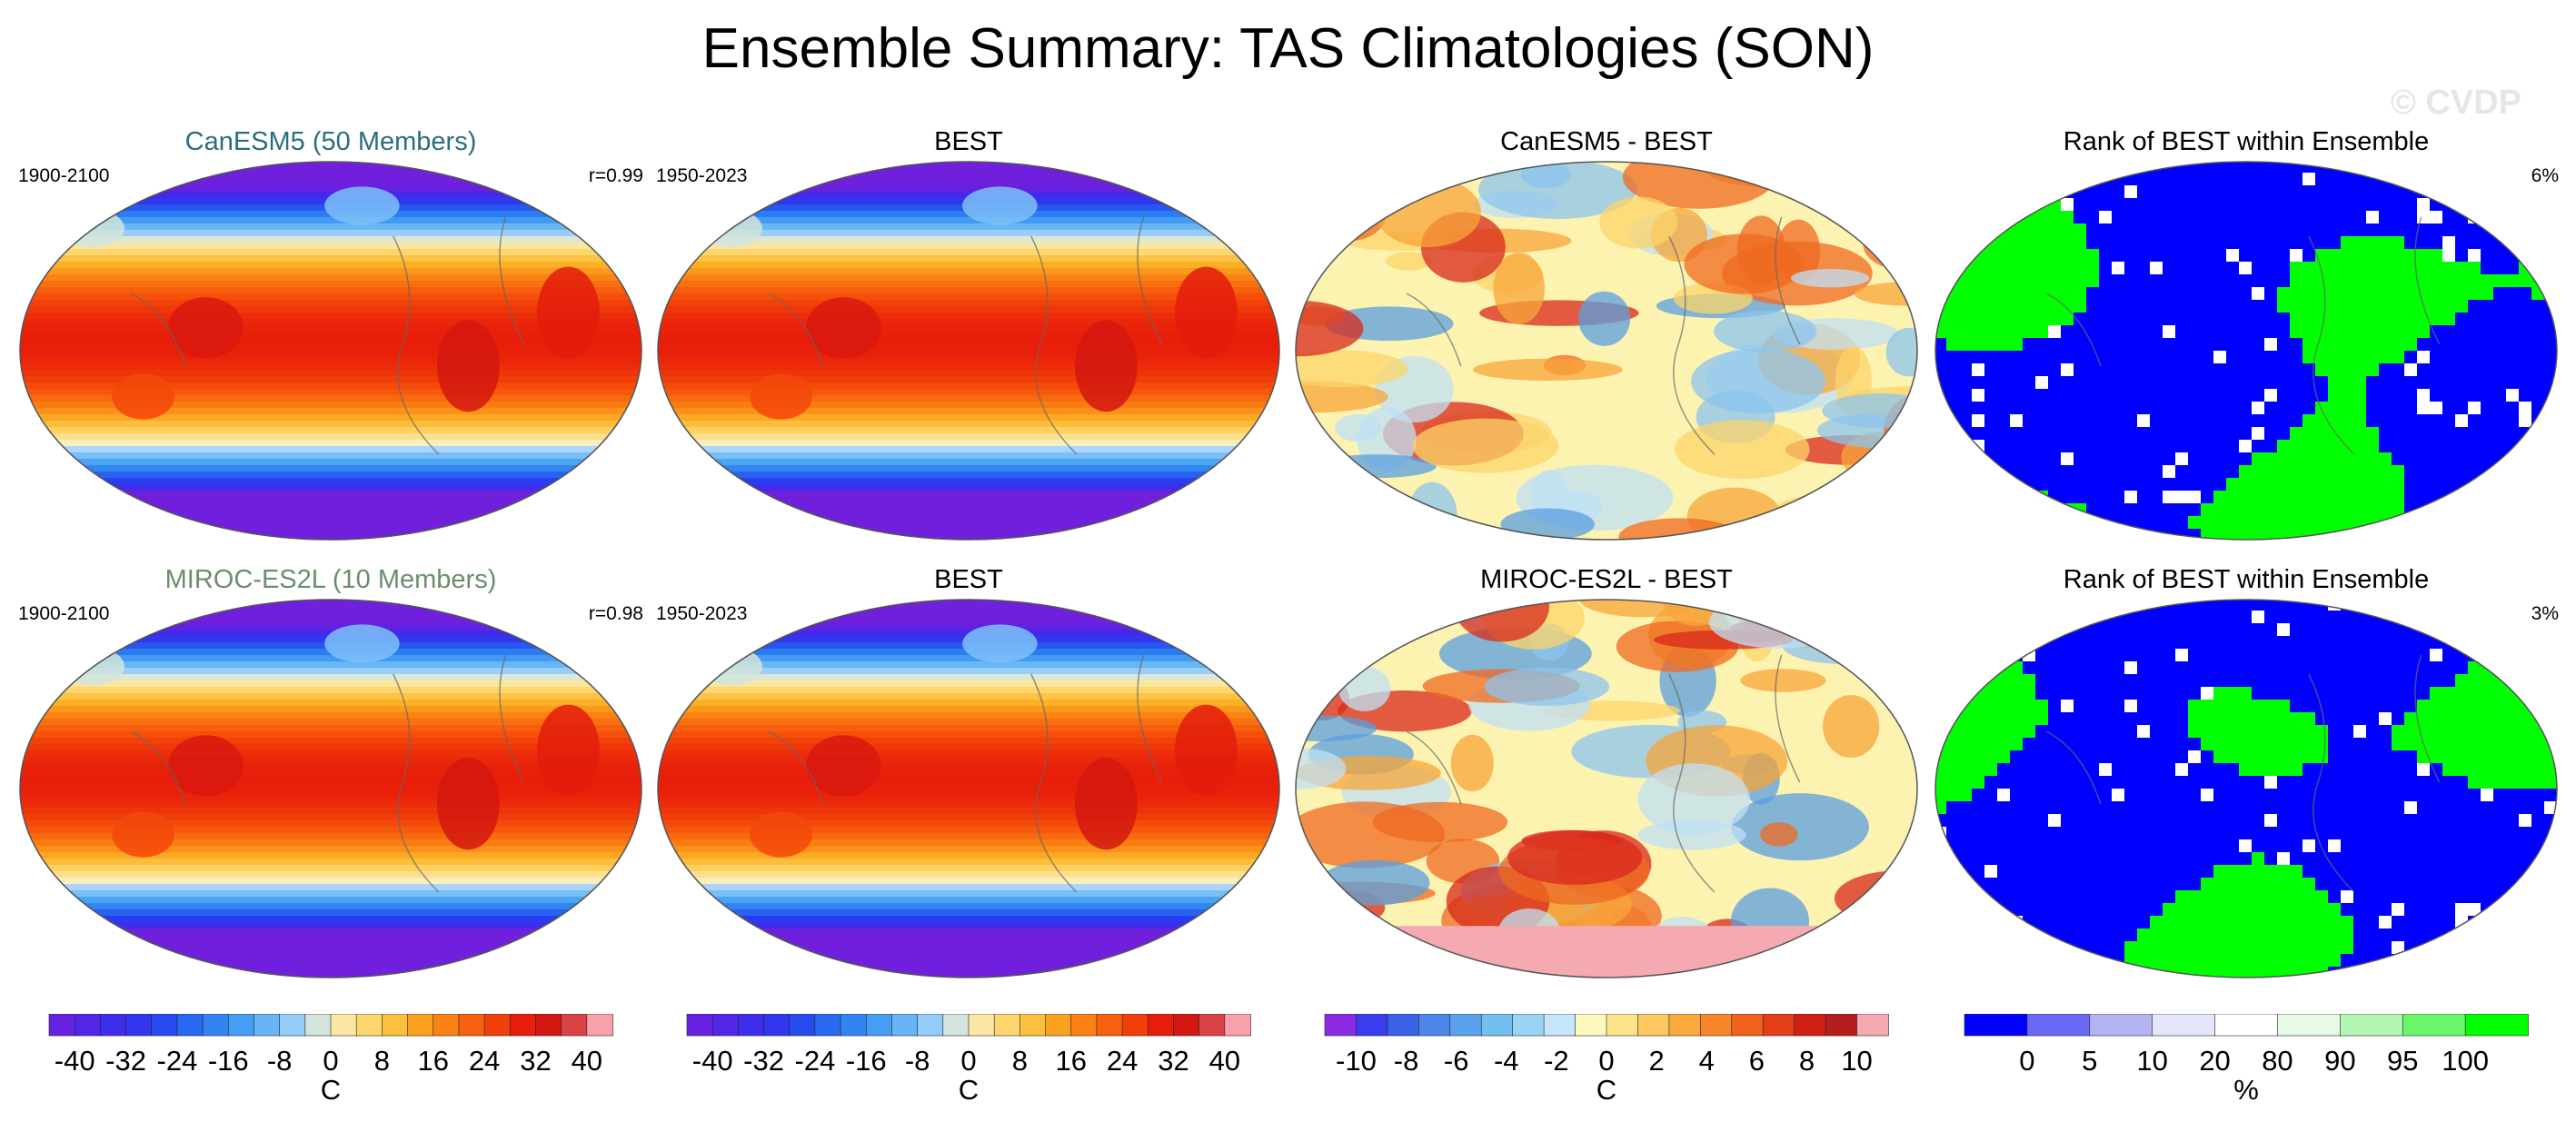 The image size is (2576, 1122). I want to click on colorbar-tick-label: 16, so click(433, 1061).